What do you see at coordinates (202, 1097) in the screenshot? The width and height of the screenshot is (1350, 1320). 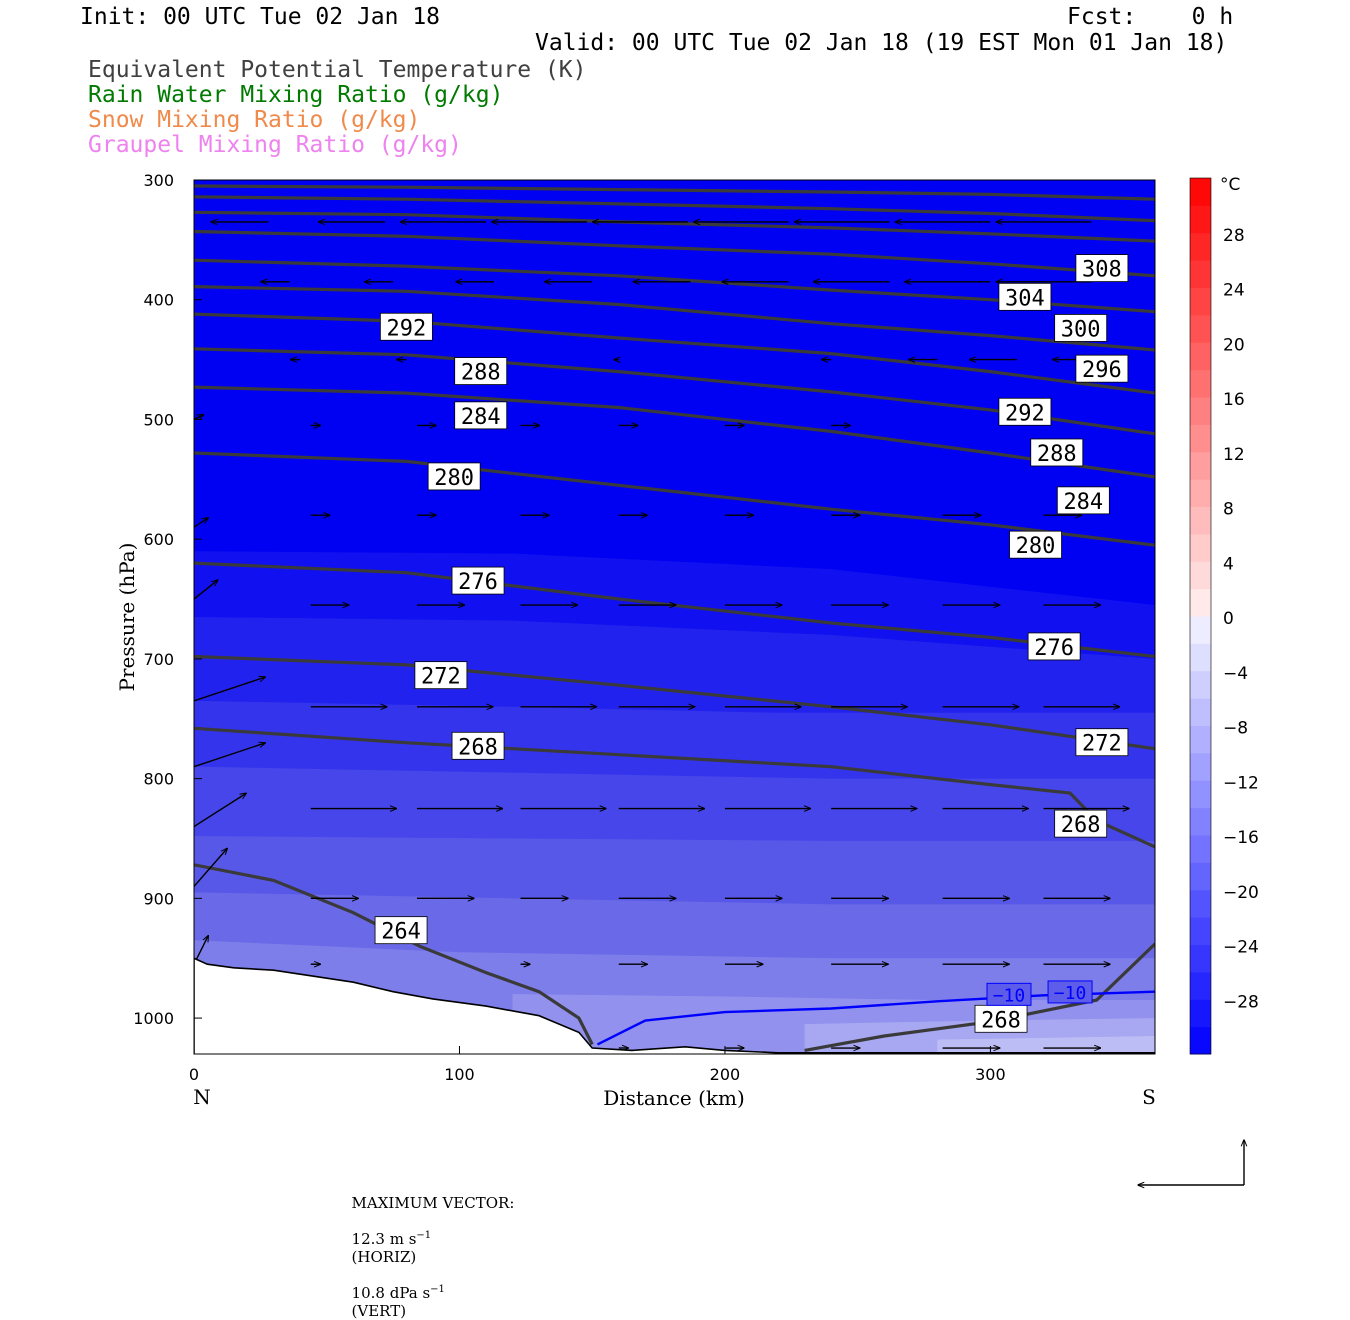 I see `x-end-label-left: N` at bounding box center [202, 1097].